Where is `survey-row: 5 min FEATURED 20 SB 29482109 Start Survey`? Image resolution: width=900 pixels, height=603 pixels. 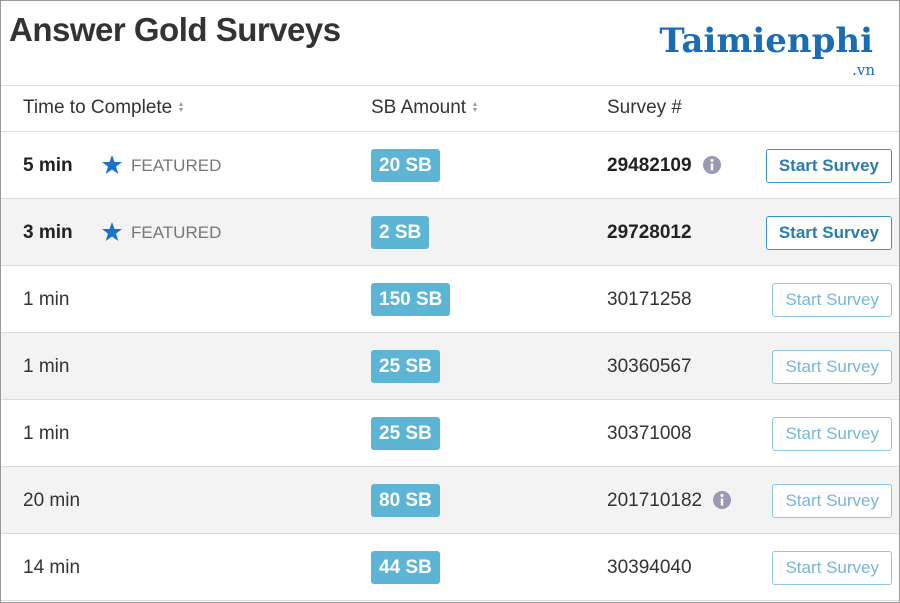
survey-row: 5 min FEATURED 20 SB 29482109 Start Survey is located at coordinates (450, 165).